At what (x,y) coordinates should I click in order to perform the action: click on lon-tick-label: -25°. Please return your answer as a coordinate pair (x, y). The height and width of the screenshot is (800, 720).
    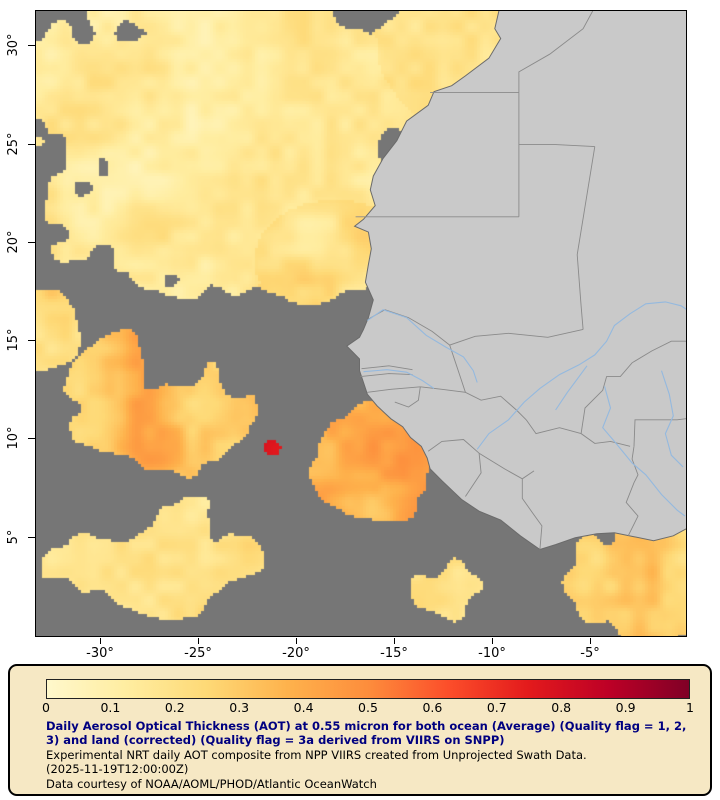
    Looking at the image, I should click on (198, 653).